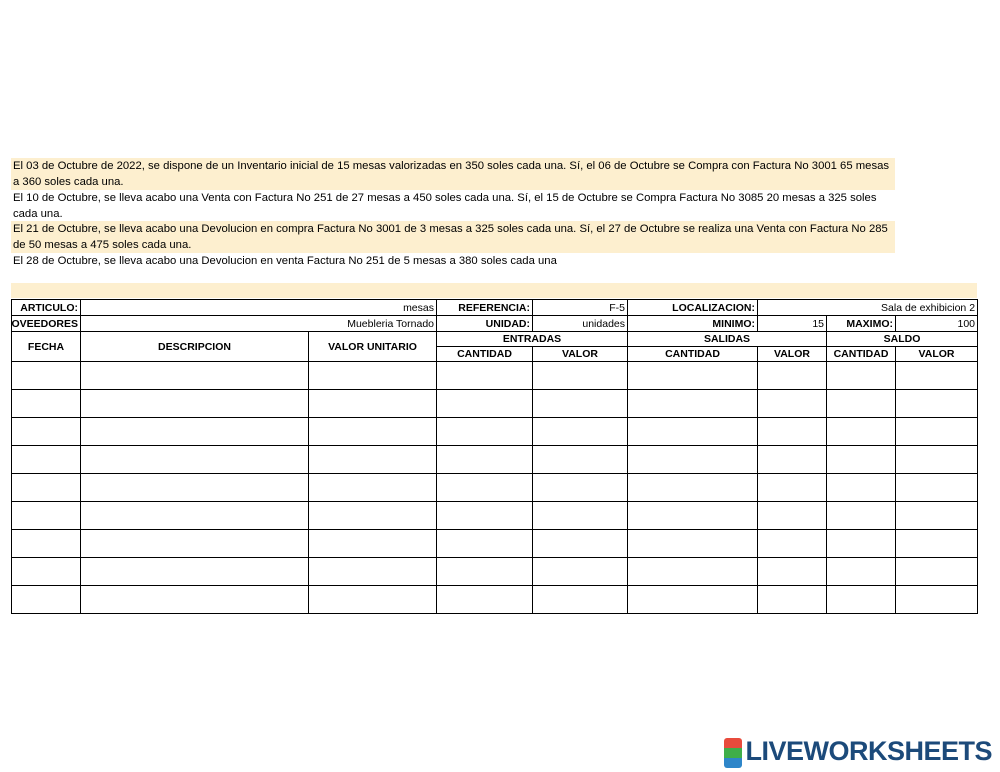  What do you see at coordinates (484, 307) in the screenshot?
I see `label: REFERENCIA:` at bounding box center [484, 307].